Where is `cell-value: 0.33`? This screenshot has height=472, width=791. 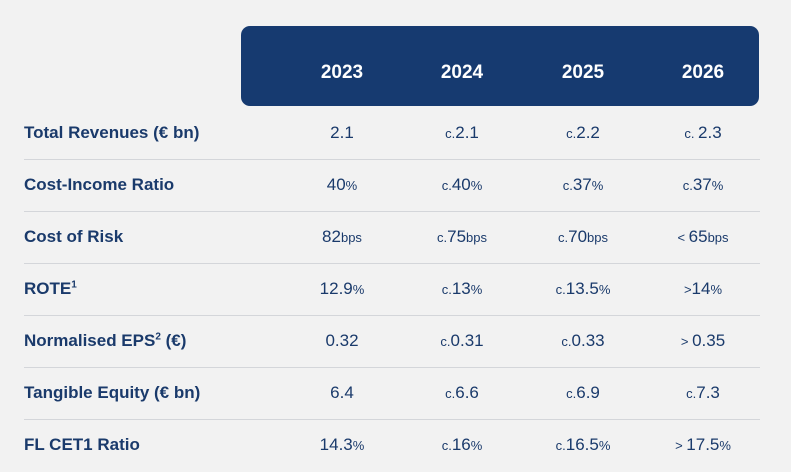 cell-value: 0.33 is located at coordinates (588, 340).